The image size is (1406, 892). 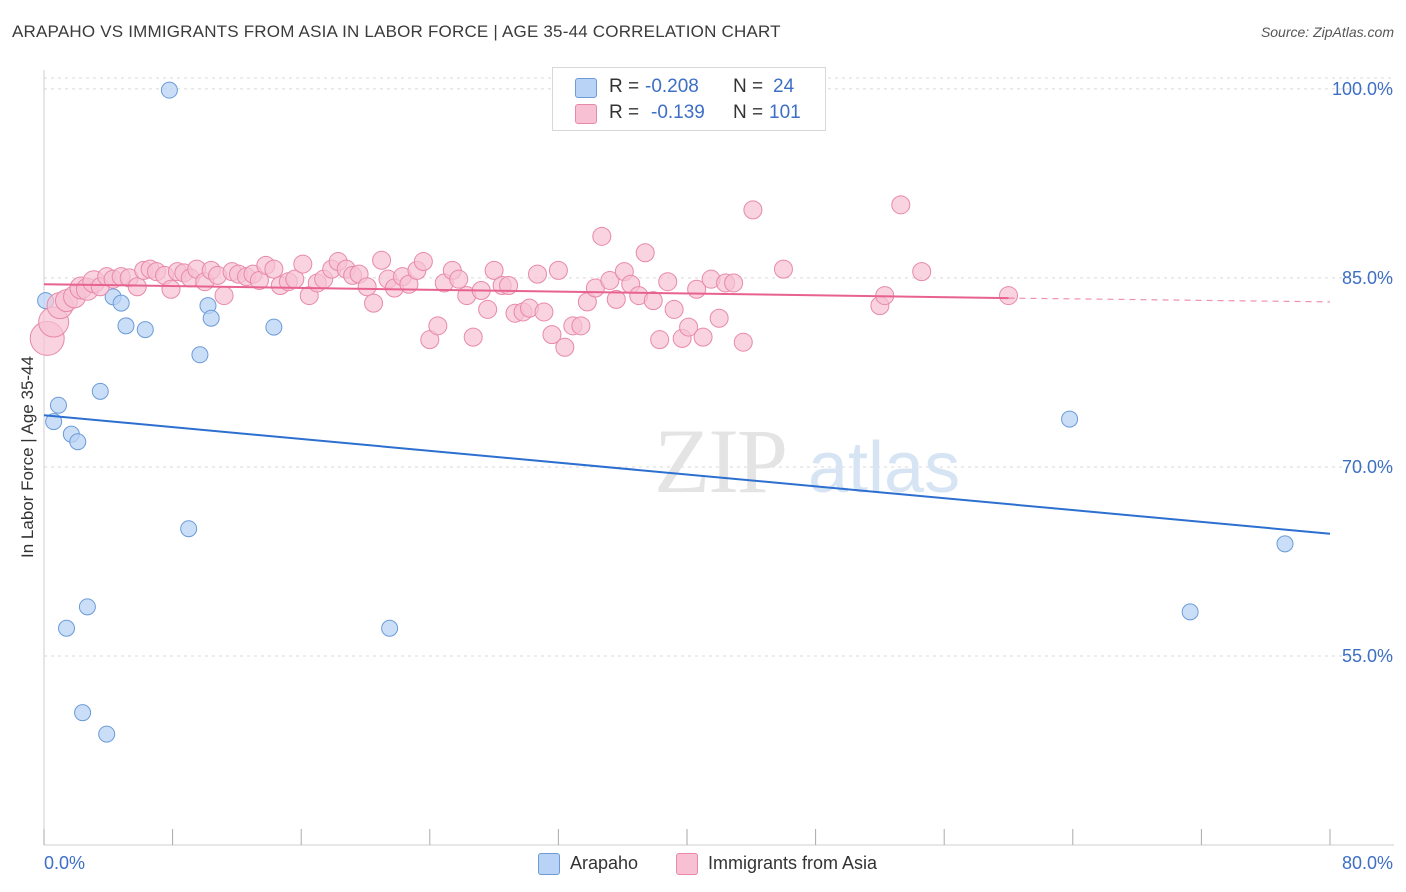 What do you see at coordinates (64, 863) in the screenshot?
I see `x-tick-label: 0.0%` at bounding box center [64, 863].